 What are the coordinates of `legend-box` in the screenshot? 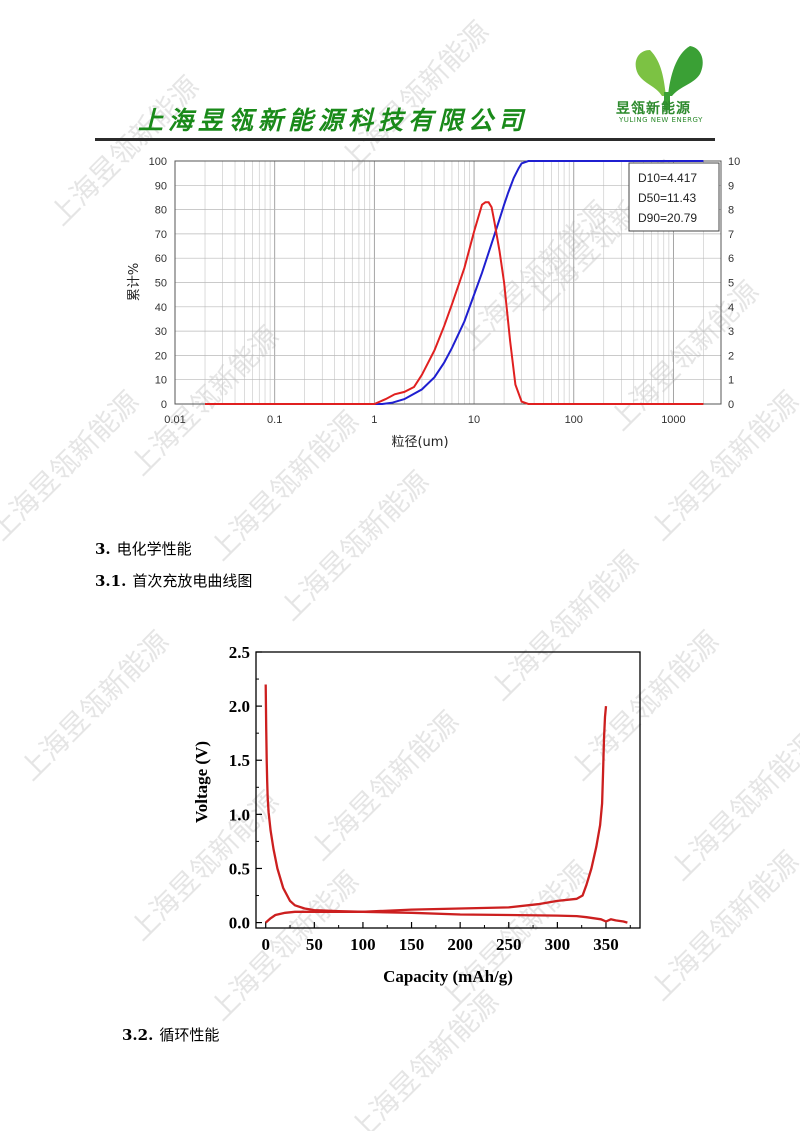 It's located at (674, 197).